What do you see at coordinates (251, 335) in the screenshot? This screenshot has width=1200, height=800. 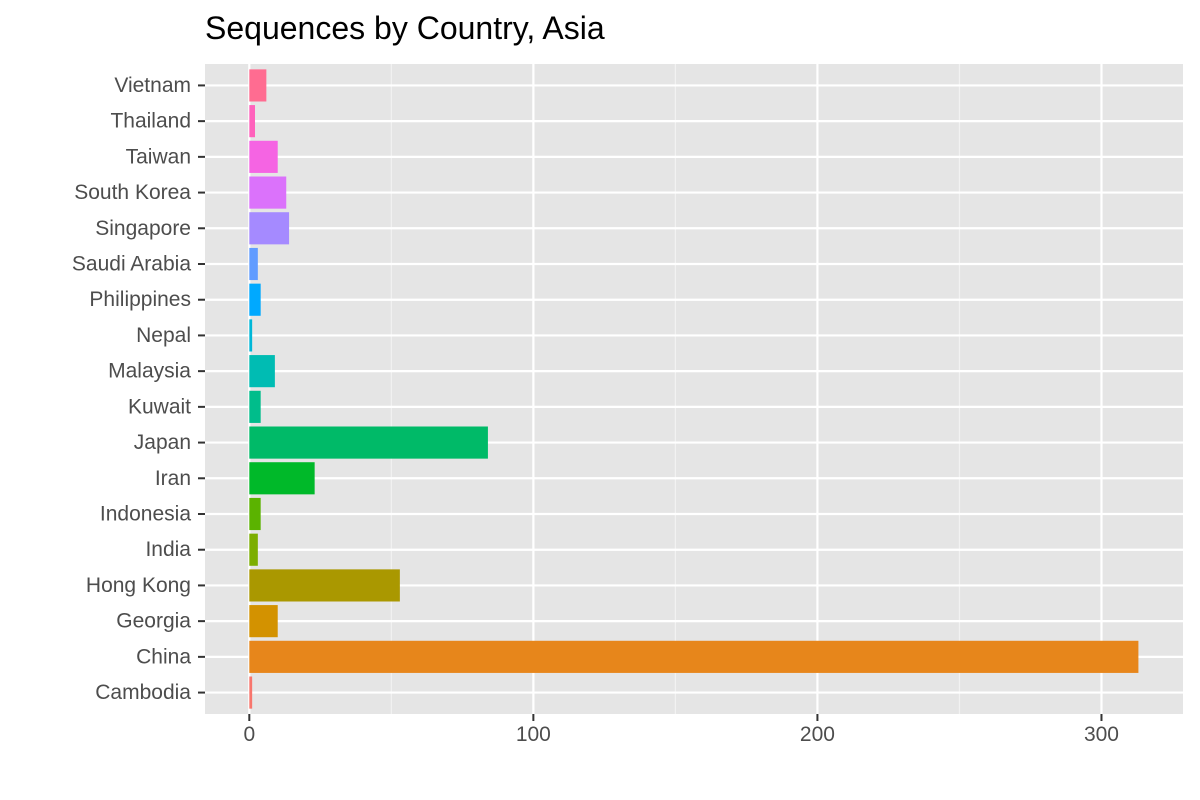 I see `bar-nepal` at bounding box center [251, 335].